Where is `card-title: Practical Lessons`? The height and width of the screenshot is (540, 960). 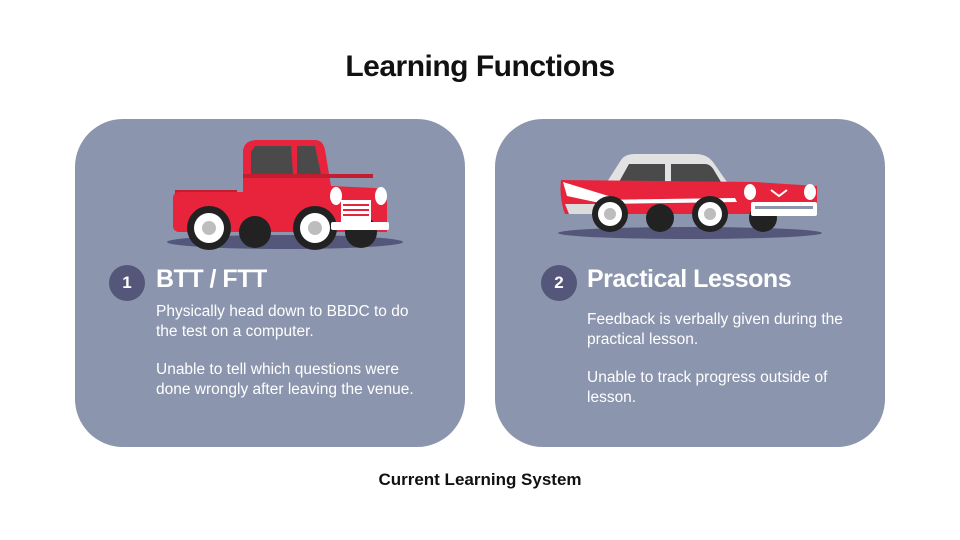
card-title: Practical Lessons is located at coordinates (689, 279).